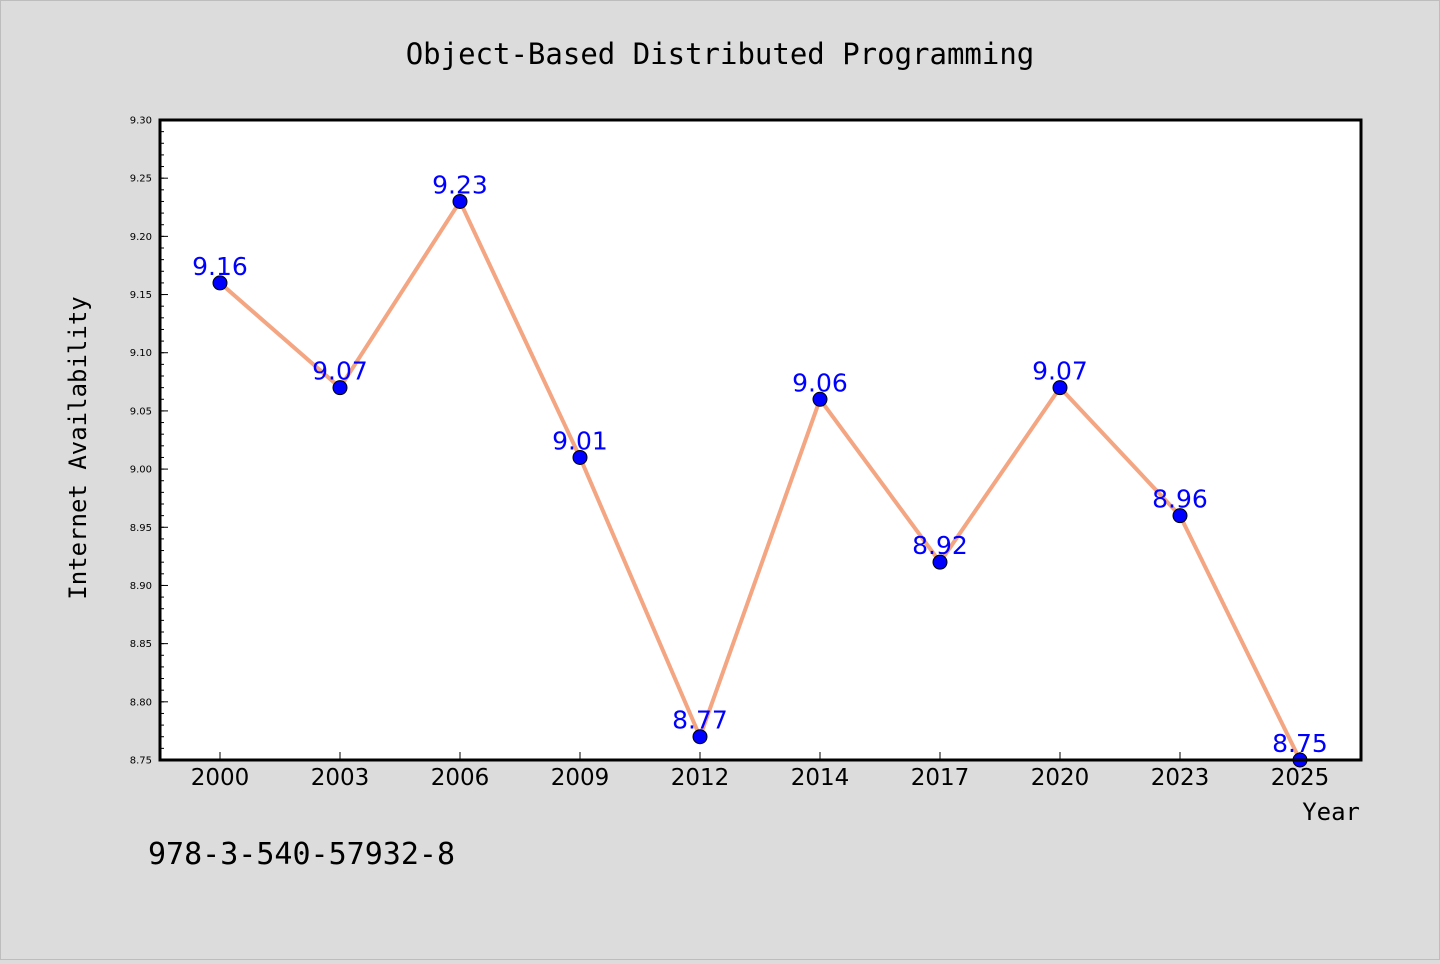 The image size is (1440, 964). Describe the element at coordinates (1300, 778) in the screenshot. I see `x-tick-label: 2025` at that location.